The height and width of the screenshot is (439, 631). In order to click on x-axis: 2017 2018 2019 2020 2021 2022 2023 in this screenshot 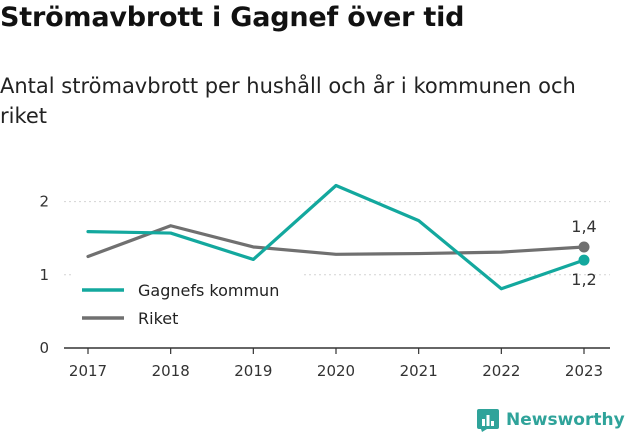, I will do `click(336, 364)`.